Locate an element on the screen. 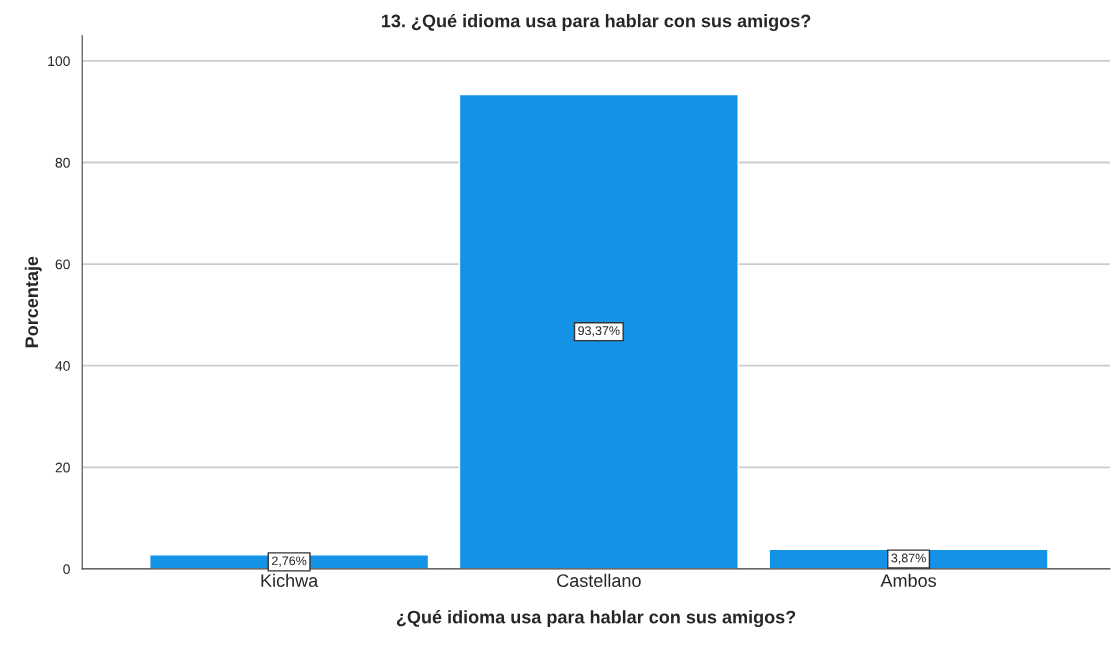 Image resolution: width=1111 pixels, height=645 pixels. data-label: 93,37% is located at coordinates (599, 331).